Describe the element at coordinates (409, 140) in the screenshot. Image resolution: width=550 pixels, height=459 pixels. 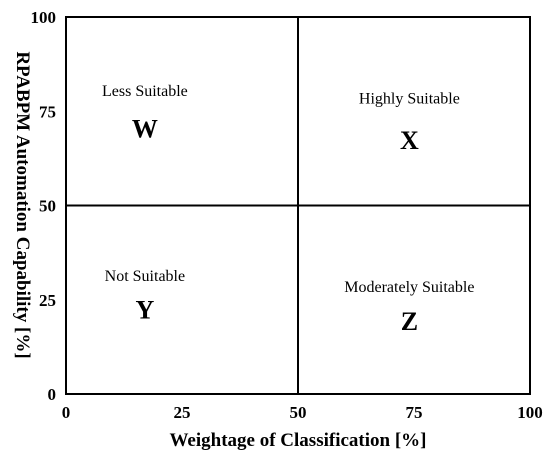
I see `quadrant-letter: X` at that location.